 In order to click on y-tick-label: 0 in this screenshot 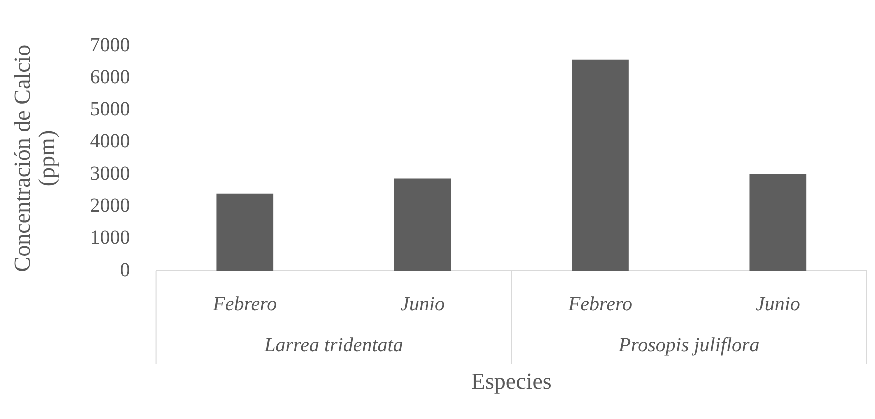, I will do `click(125, 270)`.